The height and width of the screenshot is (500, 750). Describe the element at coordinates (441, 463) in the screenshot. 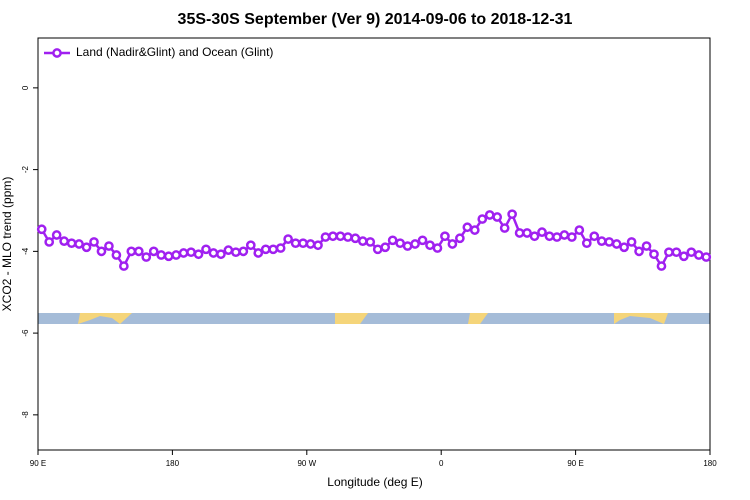

I see `x-tick-label: 0` at that location.